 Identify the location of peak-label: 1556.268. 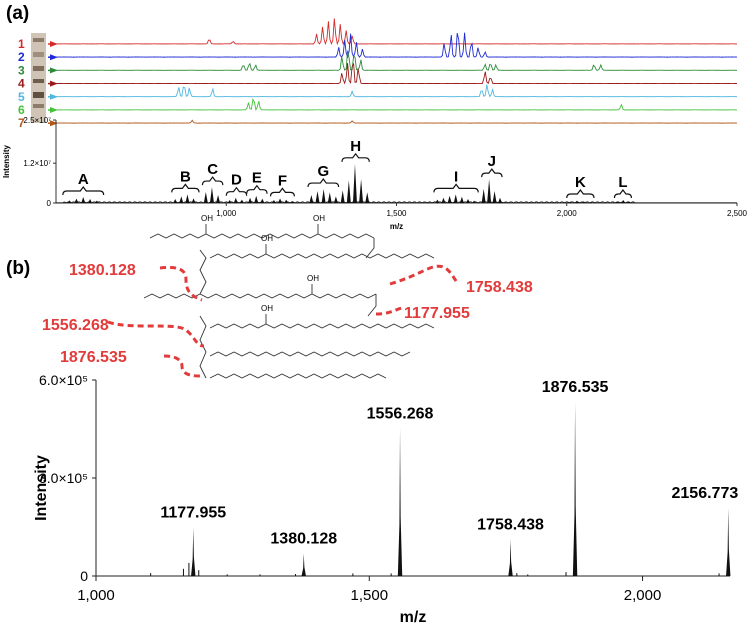
(400, 413).